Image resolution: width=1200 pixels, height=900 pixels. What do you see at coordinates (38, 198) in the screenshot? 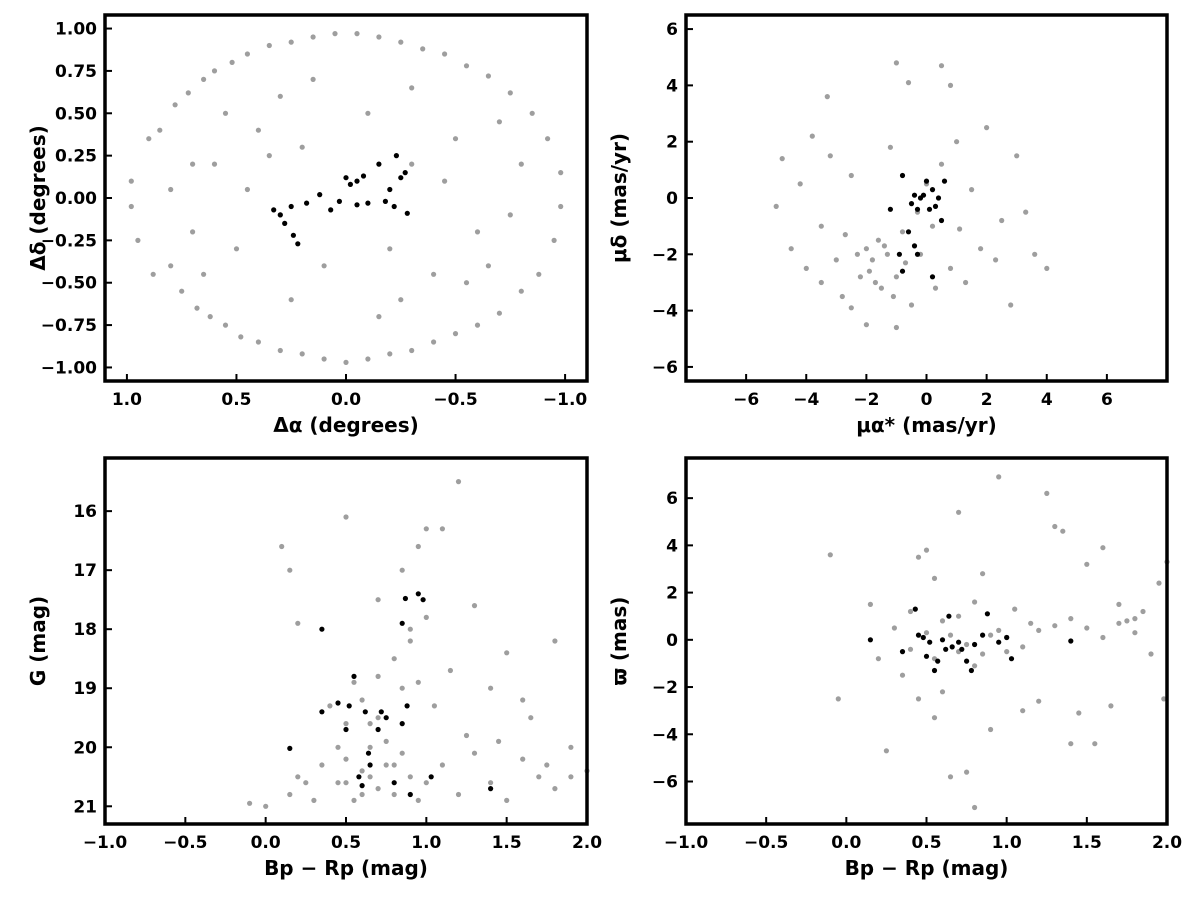
I see `y-axis-label: Δδ (degrees)` at bounding box center [38, 198].